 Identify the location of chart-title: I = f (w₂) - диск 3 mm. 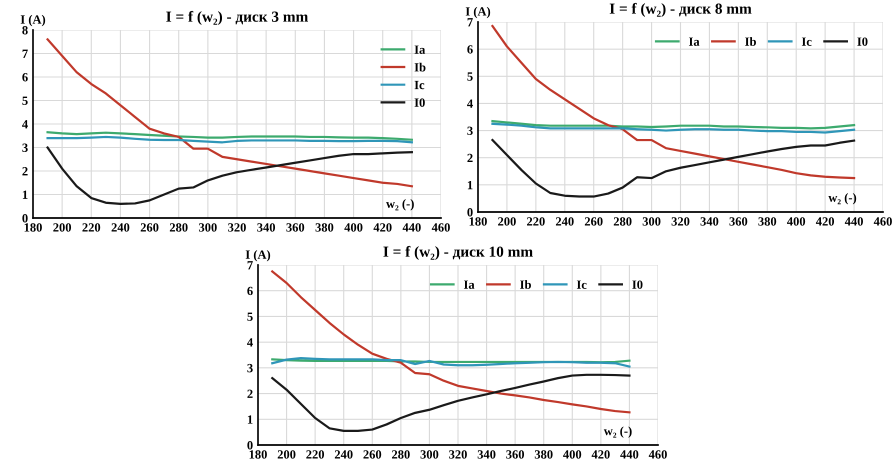
(237, 17).